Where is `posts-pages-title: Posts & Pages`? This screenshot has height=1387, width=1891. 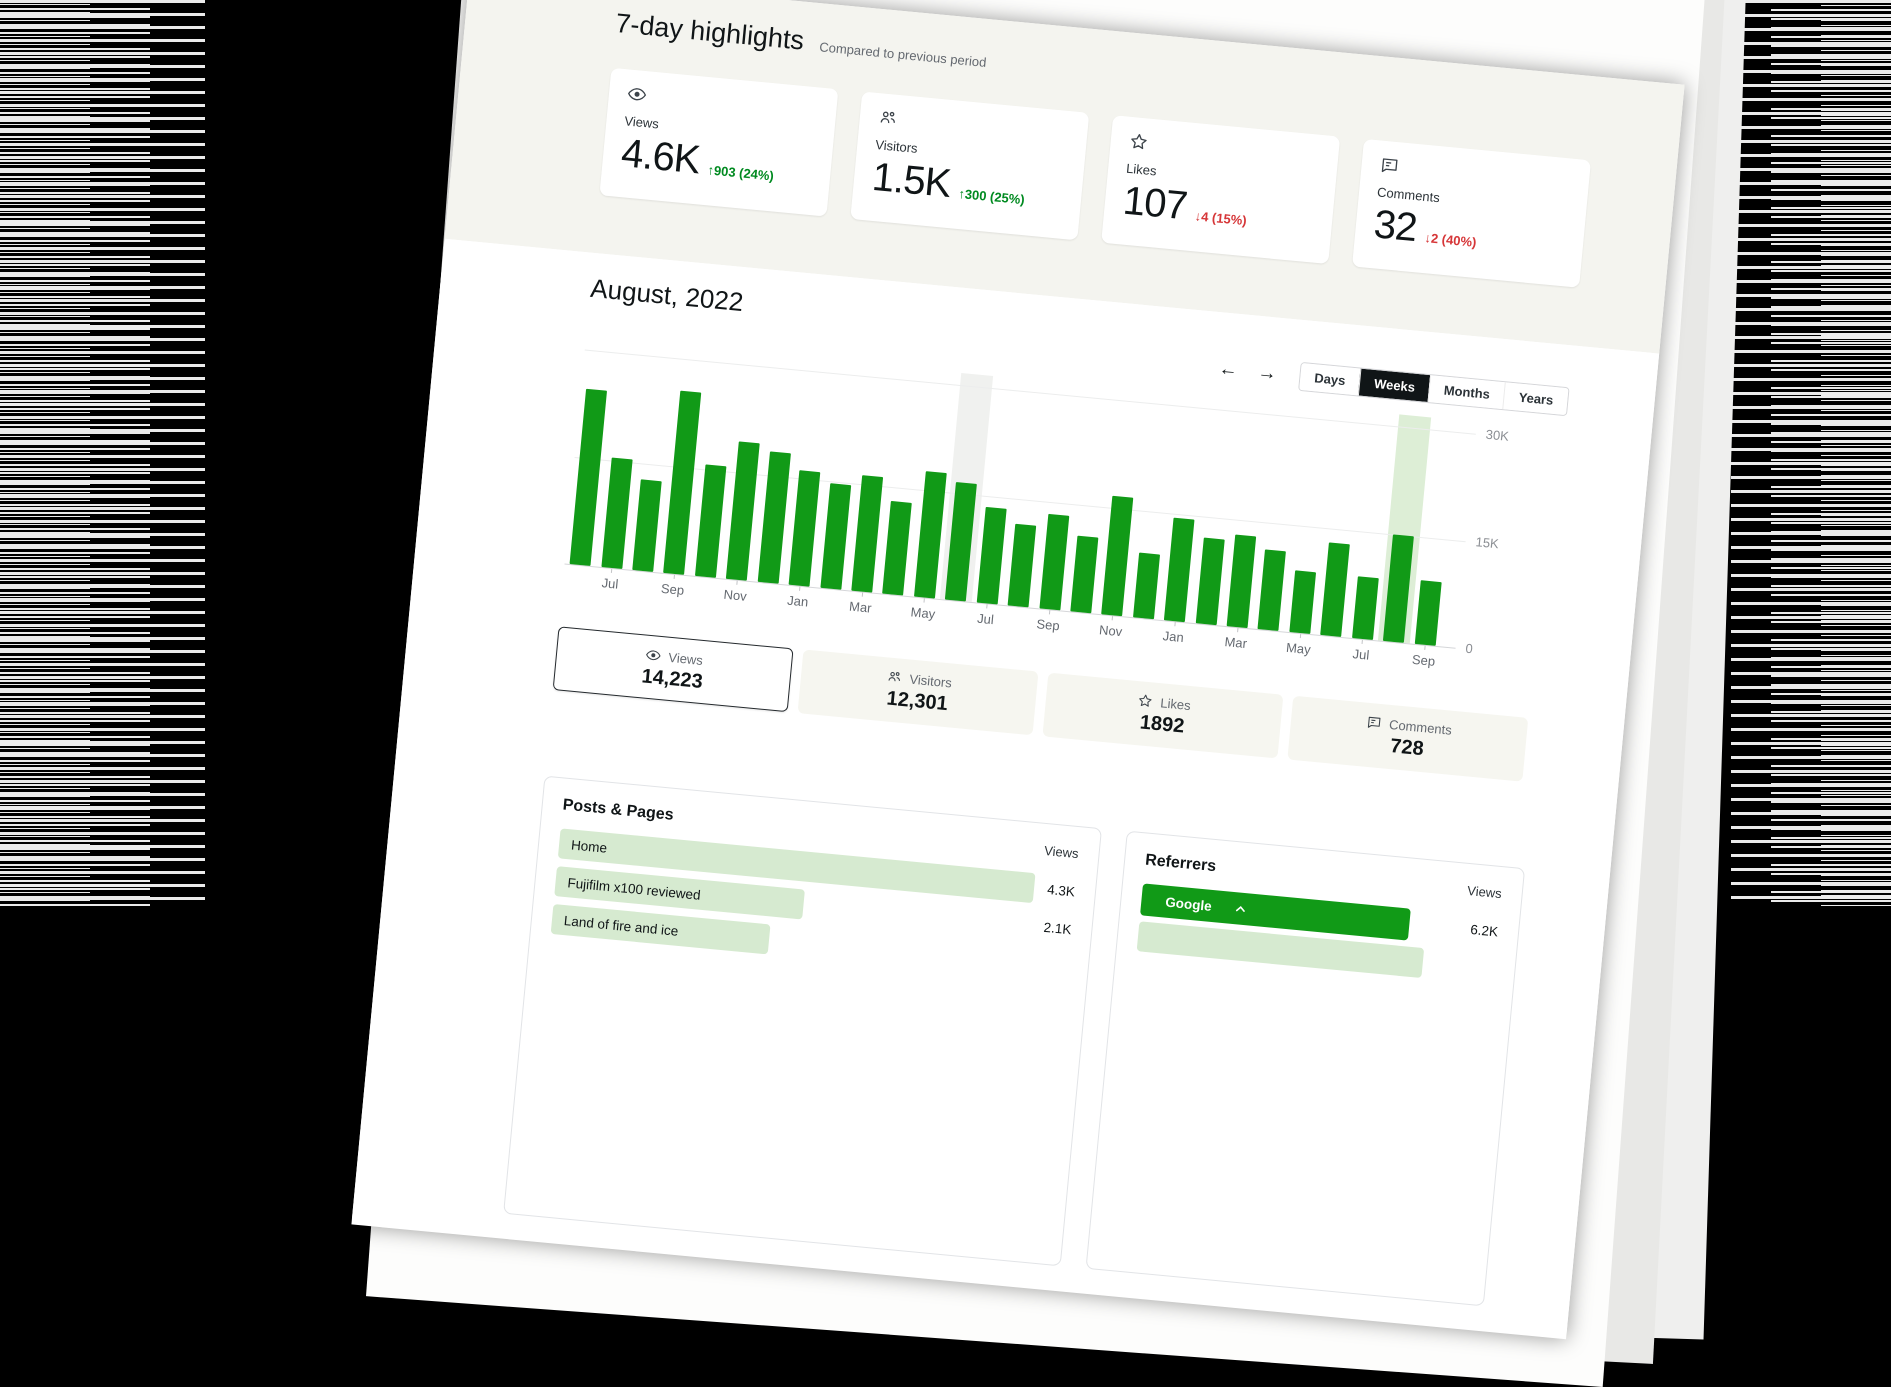 posts-pages-title: Posts & Pages is located at coordinates (618, 810).